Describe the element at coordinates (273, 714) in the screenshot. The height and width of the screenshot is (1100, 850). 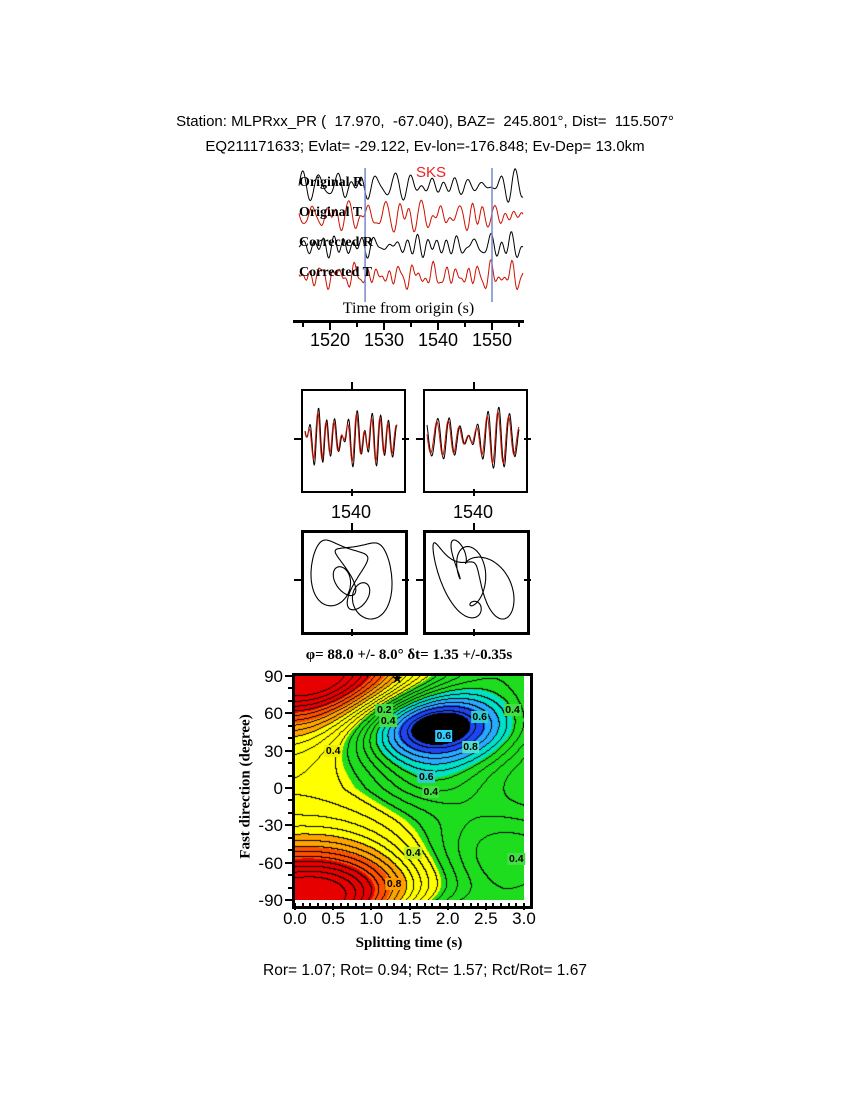
I see `fast-direction-tick-label: 60` at that location.